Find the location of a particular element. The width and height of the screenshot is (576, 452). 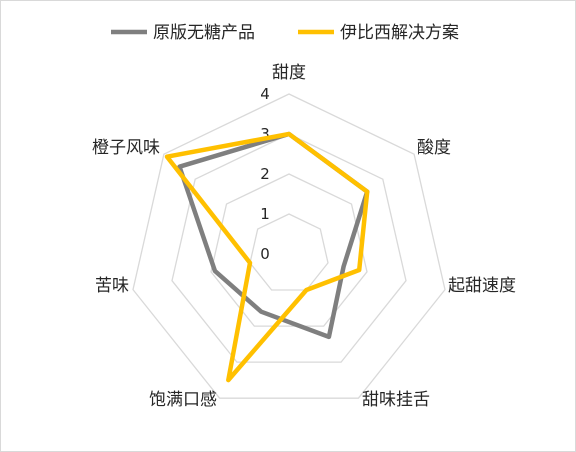

axis-label: 酸度 is located at coordinates (434, 148).